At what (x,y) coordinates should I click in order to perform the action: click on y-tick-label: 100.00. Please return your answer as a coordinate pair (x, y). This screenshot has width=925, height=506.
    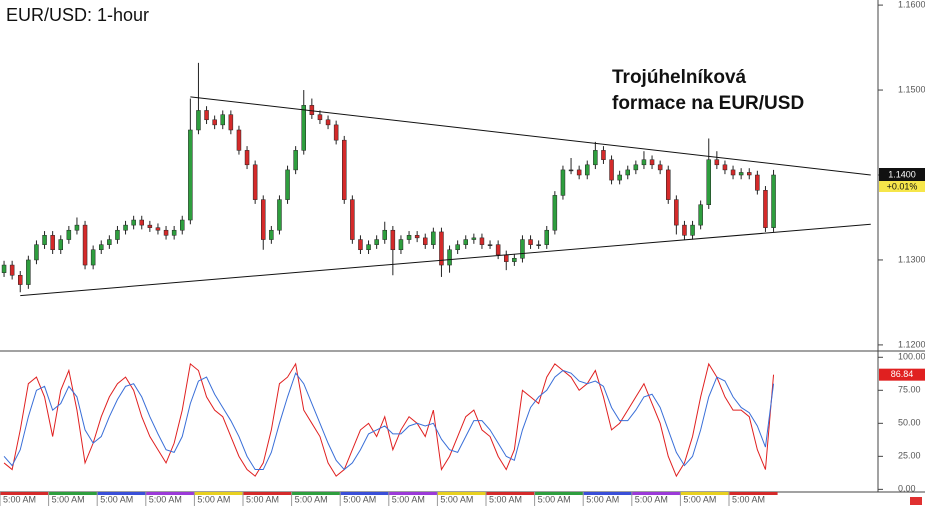
    Looking at the image, I should click on (911, 357).